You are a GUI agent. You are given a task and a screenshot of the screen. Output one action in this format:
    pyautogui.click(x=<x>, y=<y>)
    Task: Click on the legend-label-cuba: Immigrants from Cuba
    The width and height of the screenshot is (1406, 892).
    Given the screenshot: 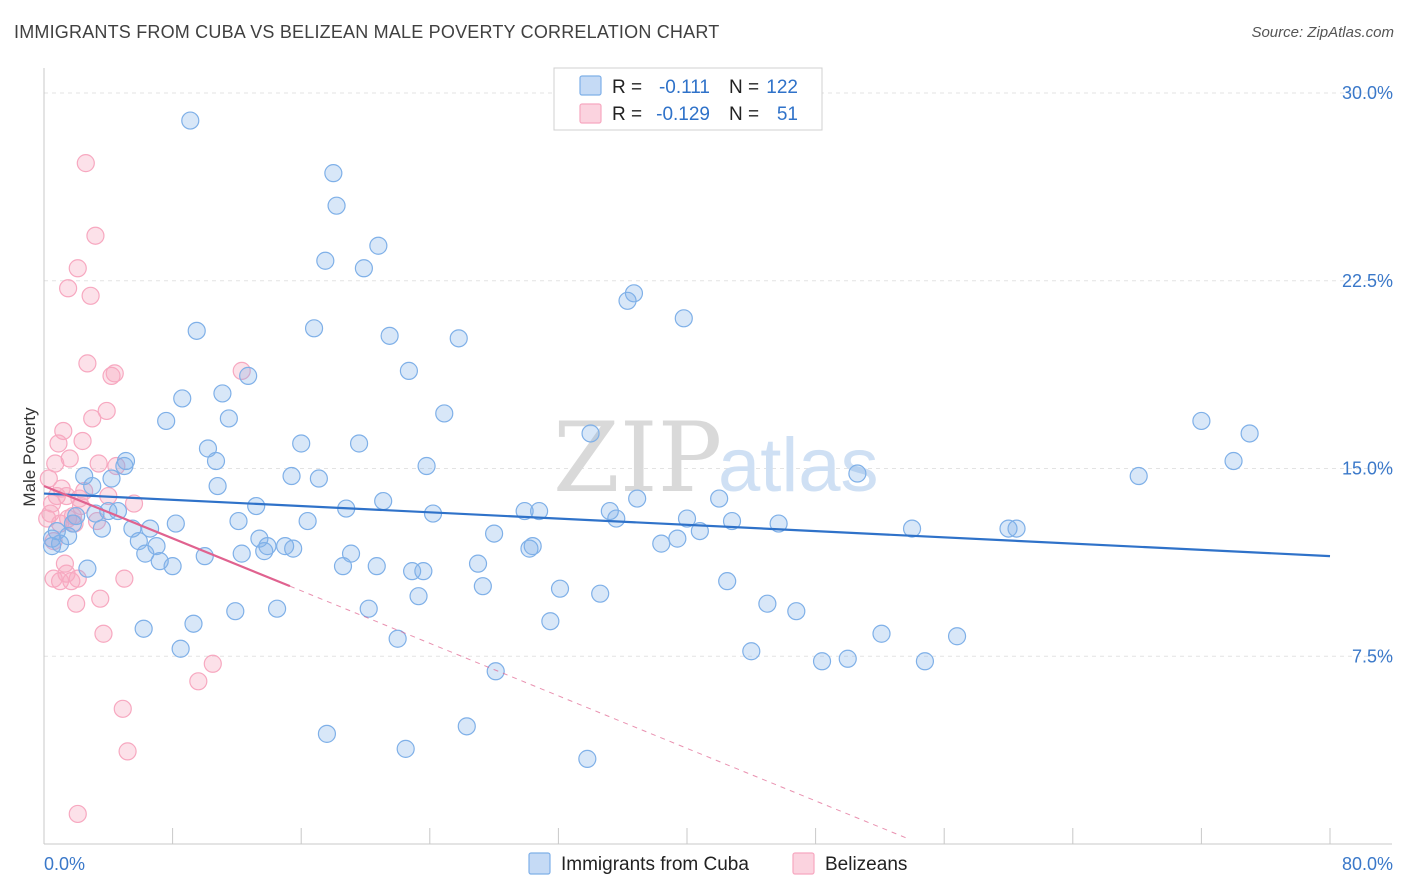 What is the action you would take?
    pyautogui.click(x=655, y=864)
    